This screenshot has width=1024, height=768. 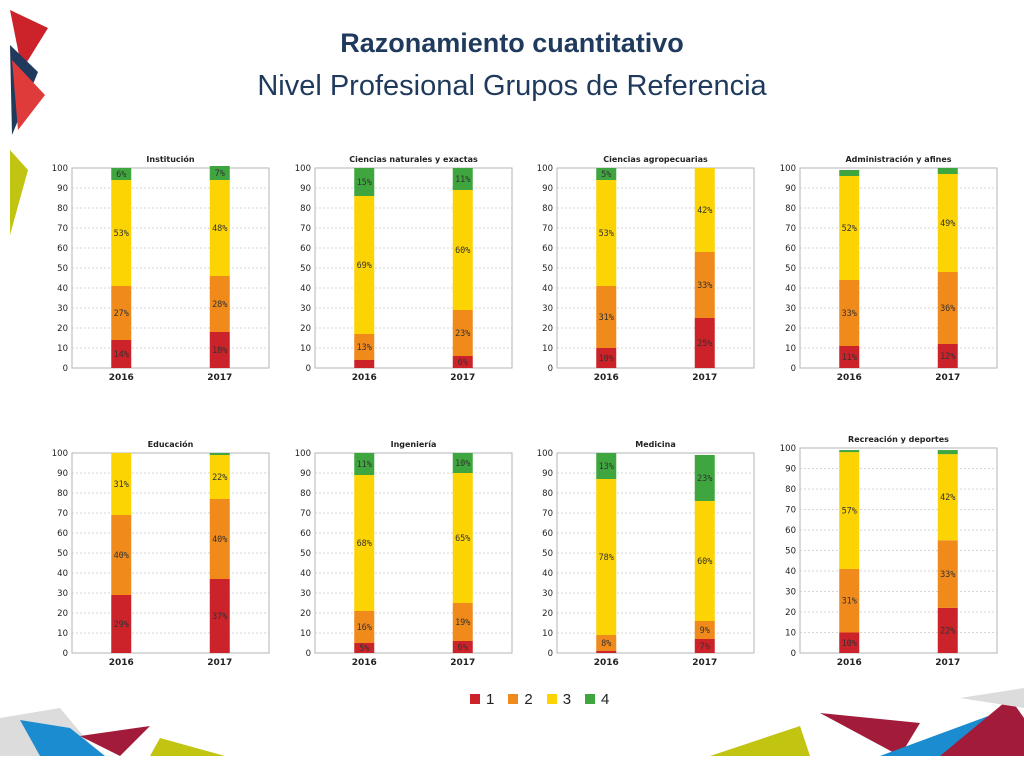 I want to click on data-label: 49%, so click(x=947, y=224).